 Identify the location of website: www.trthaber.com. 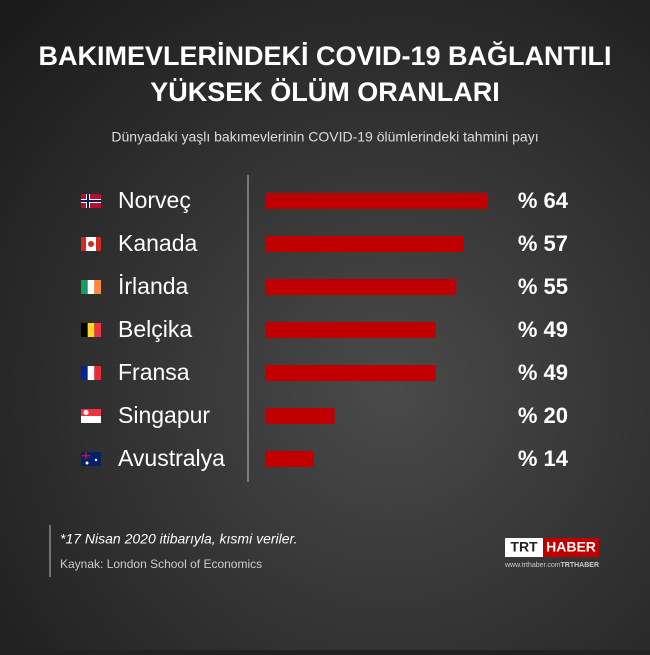
(532, 565).